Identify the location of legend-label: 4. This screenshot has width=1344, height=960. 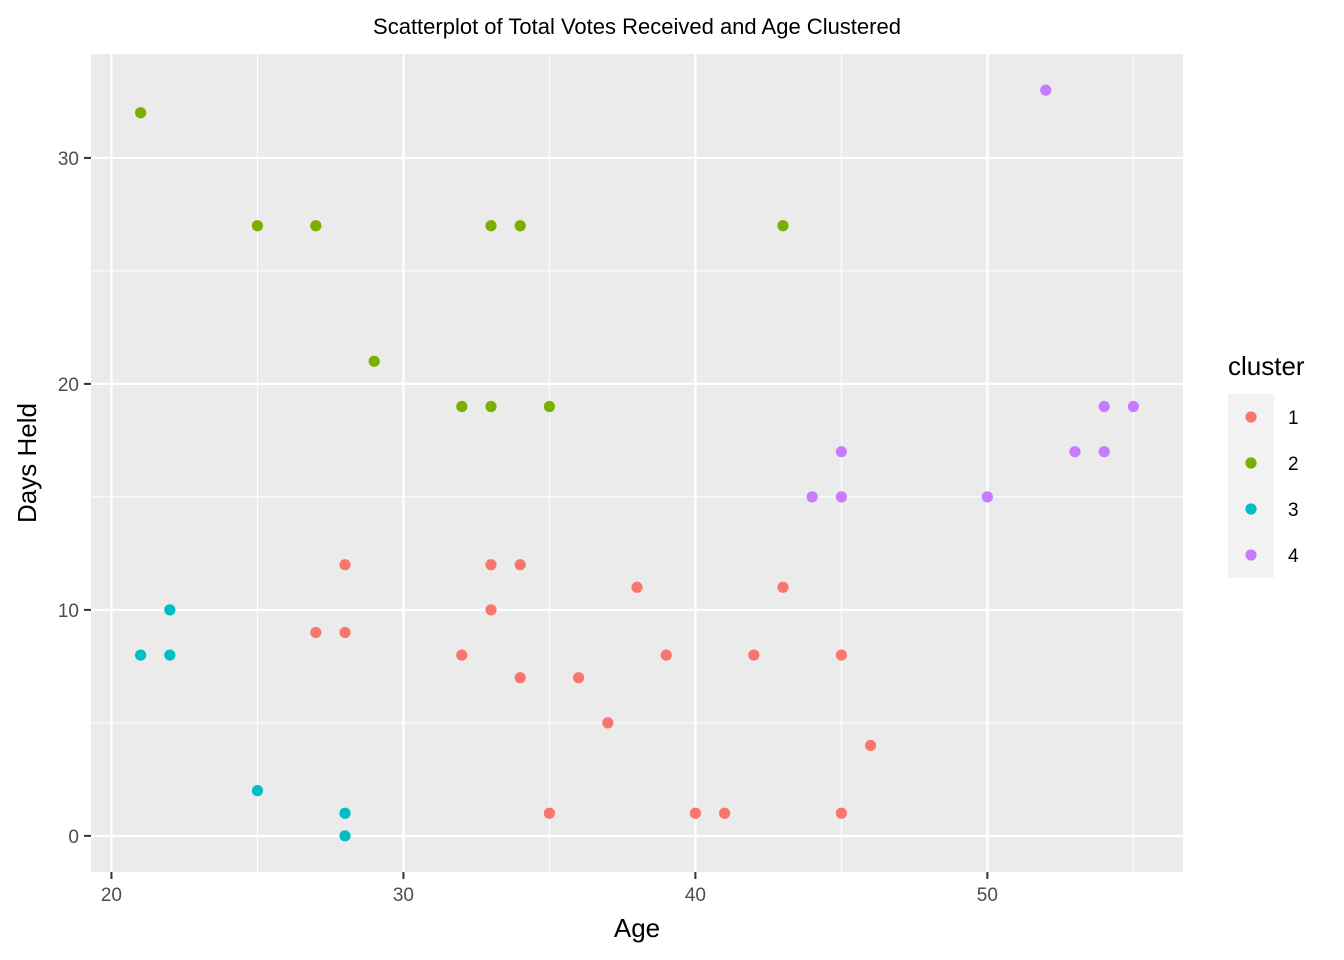
(1293, 556).